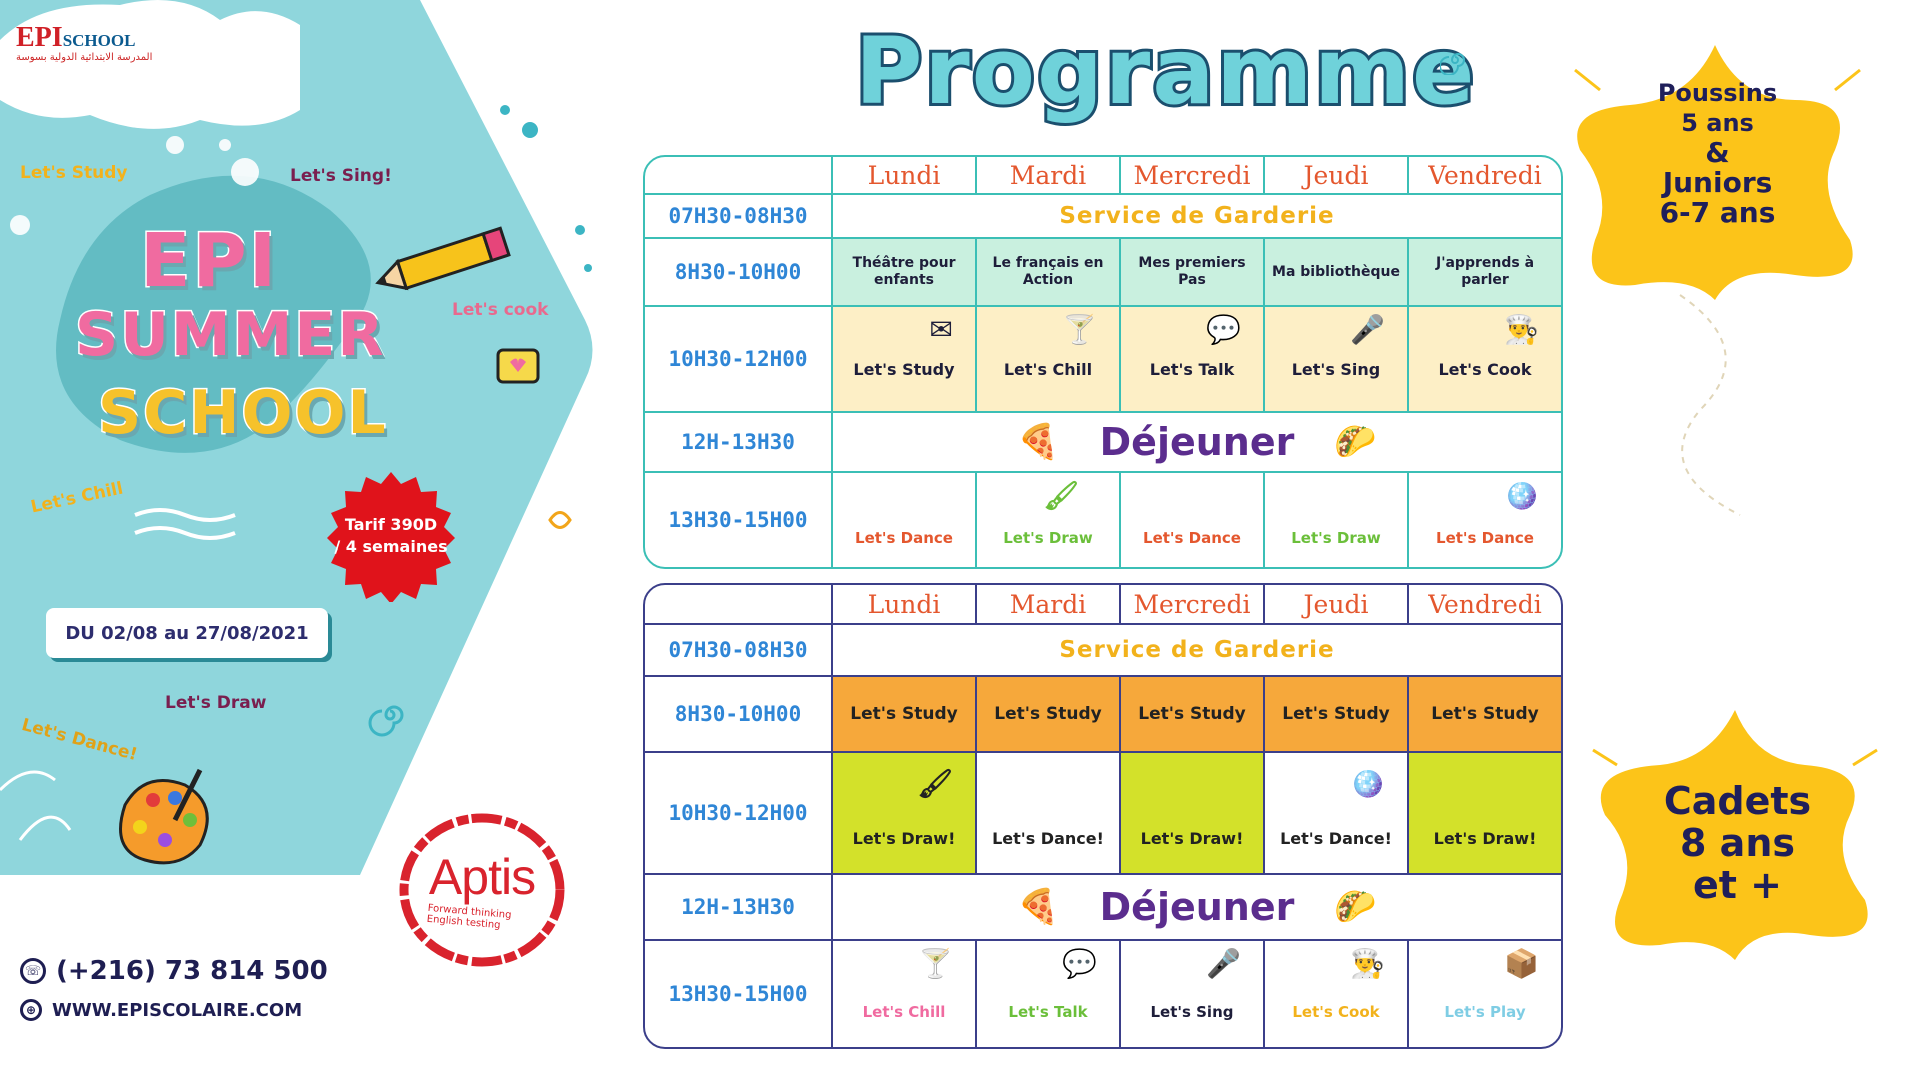  Describe the element at coordinates (192, 971) in the screenshot. I see `phone-number: (+216) 73 814 500` at that location.